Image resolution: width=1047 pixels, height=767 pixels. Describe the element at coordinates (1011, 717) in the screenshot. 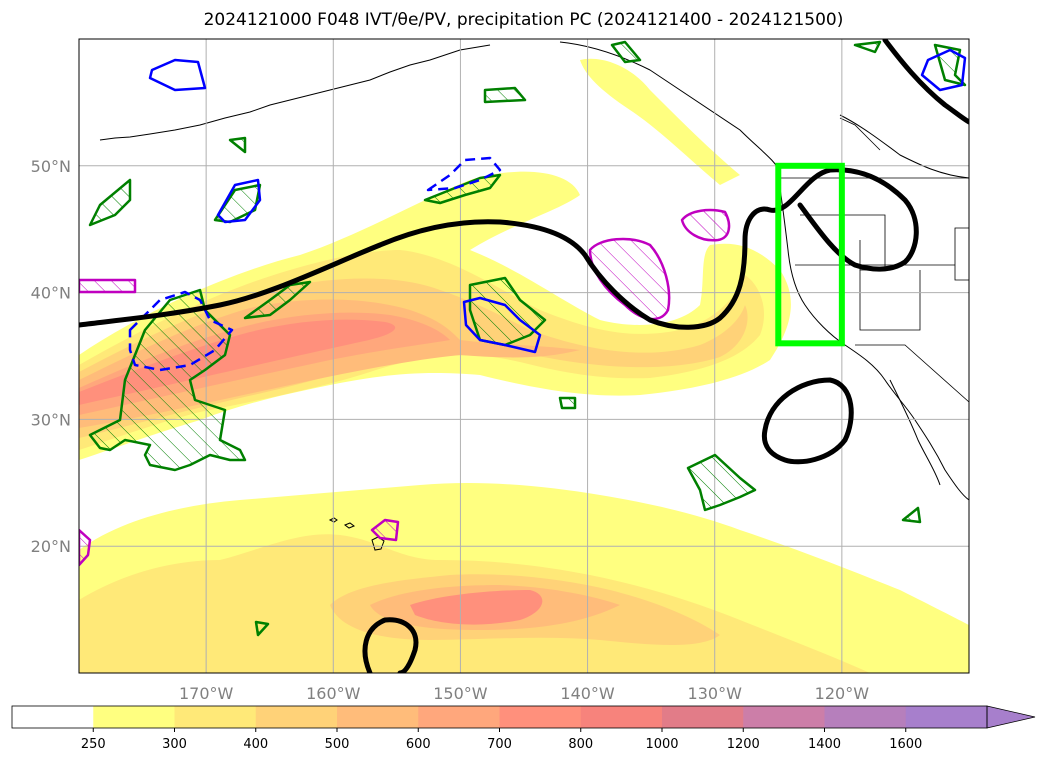

I see `colorbar-extend-arrow` at that location.